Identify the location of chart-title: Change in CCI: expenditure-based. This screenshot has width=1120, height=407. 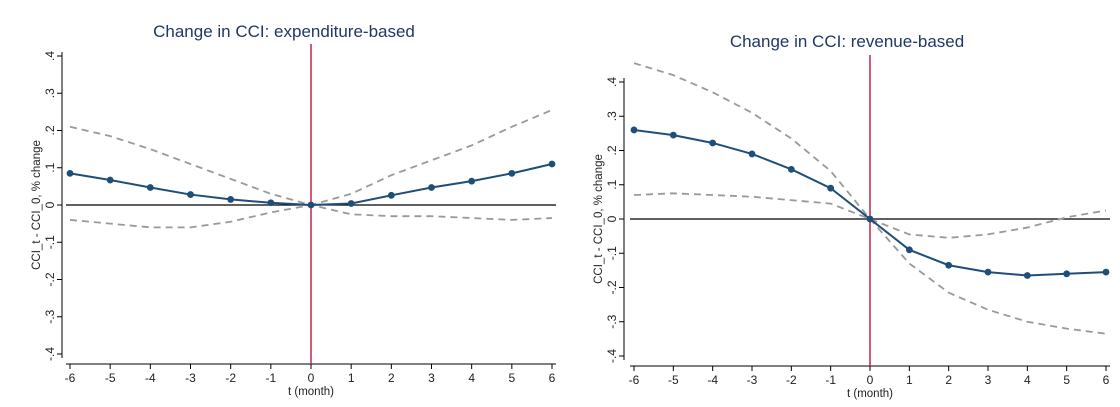
(284, 31).